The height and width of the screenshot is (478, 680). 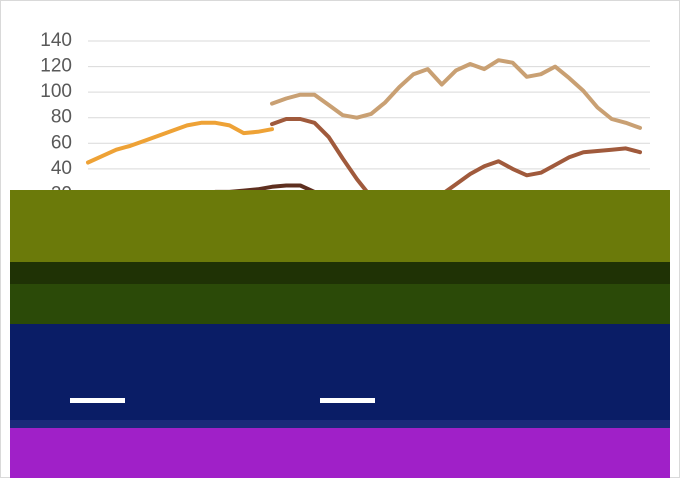 I want to click on y-tick-label: 80, so click(x=61, y=117).